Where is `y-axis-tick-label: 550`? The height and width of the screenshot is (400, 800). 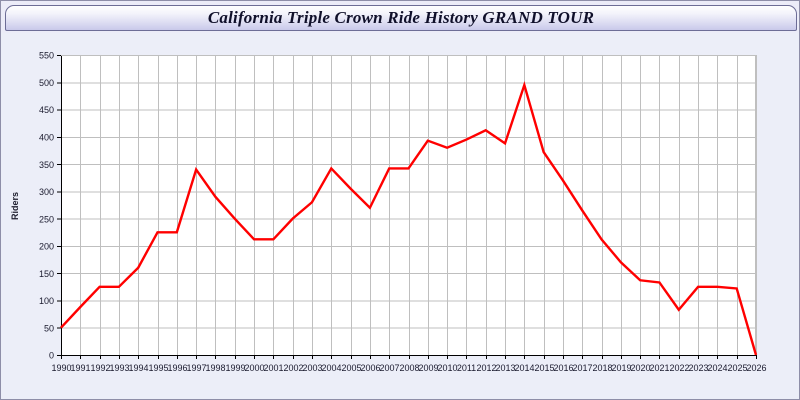
y-axis-tick-label: 550 is located at coordinates (46, 56).